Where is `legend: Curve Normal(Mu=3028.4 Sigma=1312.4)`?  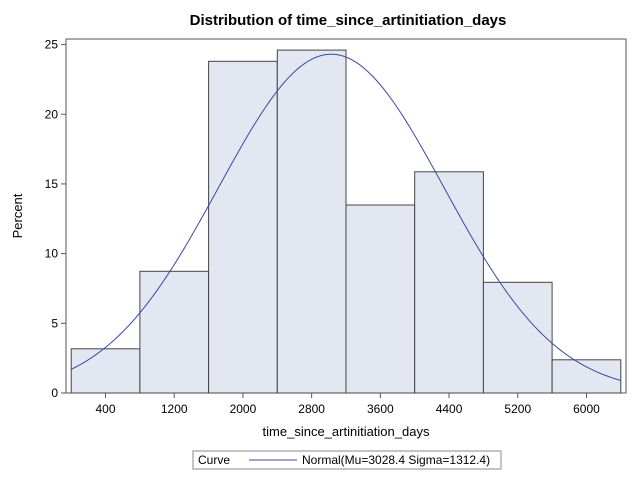 legend: Curve Normal(Mu=3028.4 Sigma=1312.4) is located at coordinates (347, 460).